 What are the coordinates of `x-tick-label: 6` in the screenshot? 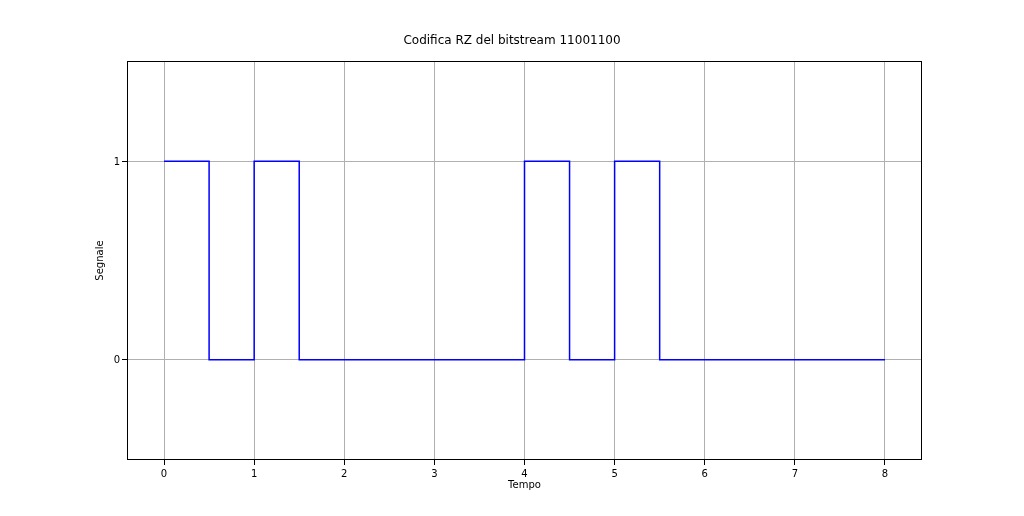 It's located at (704, 473).